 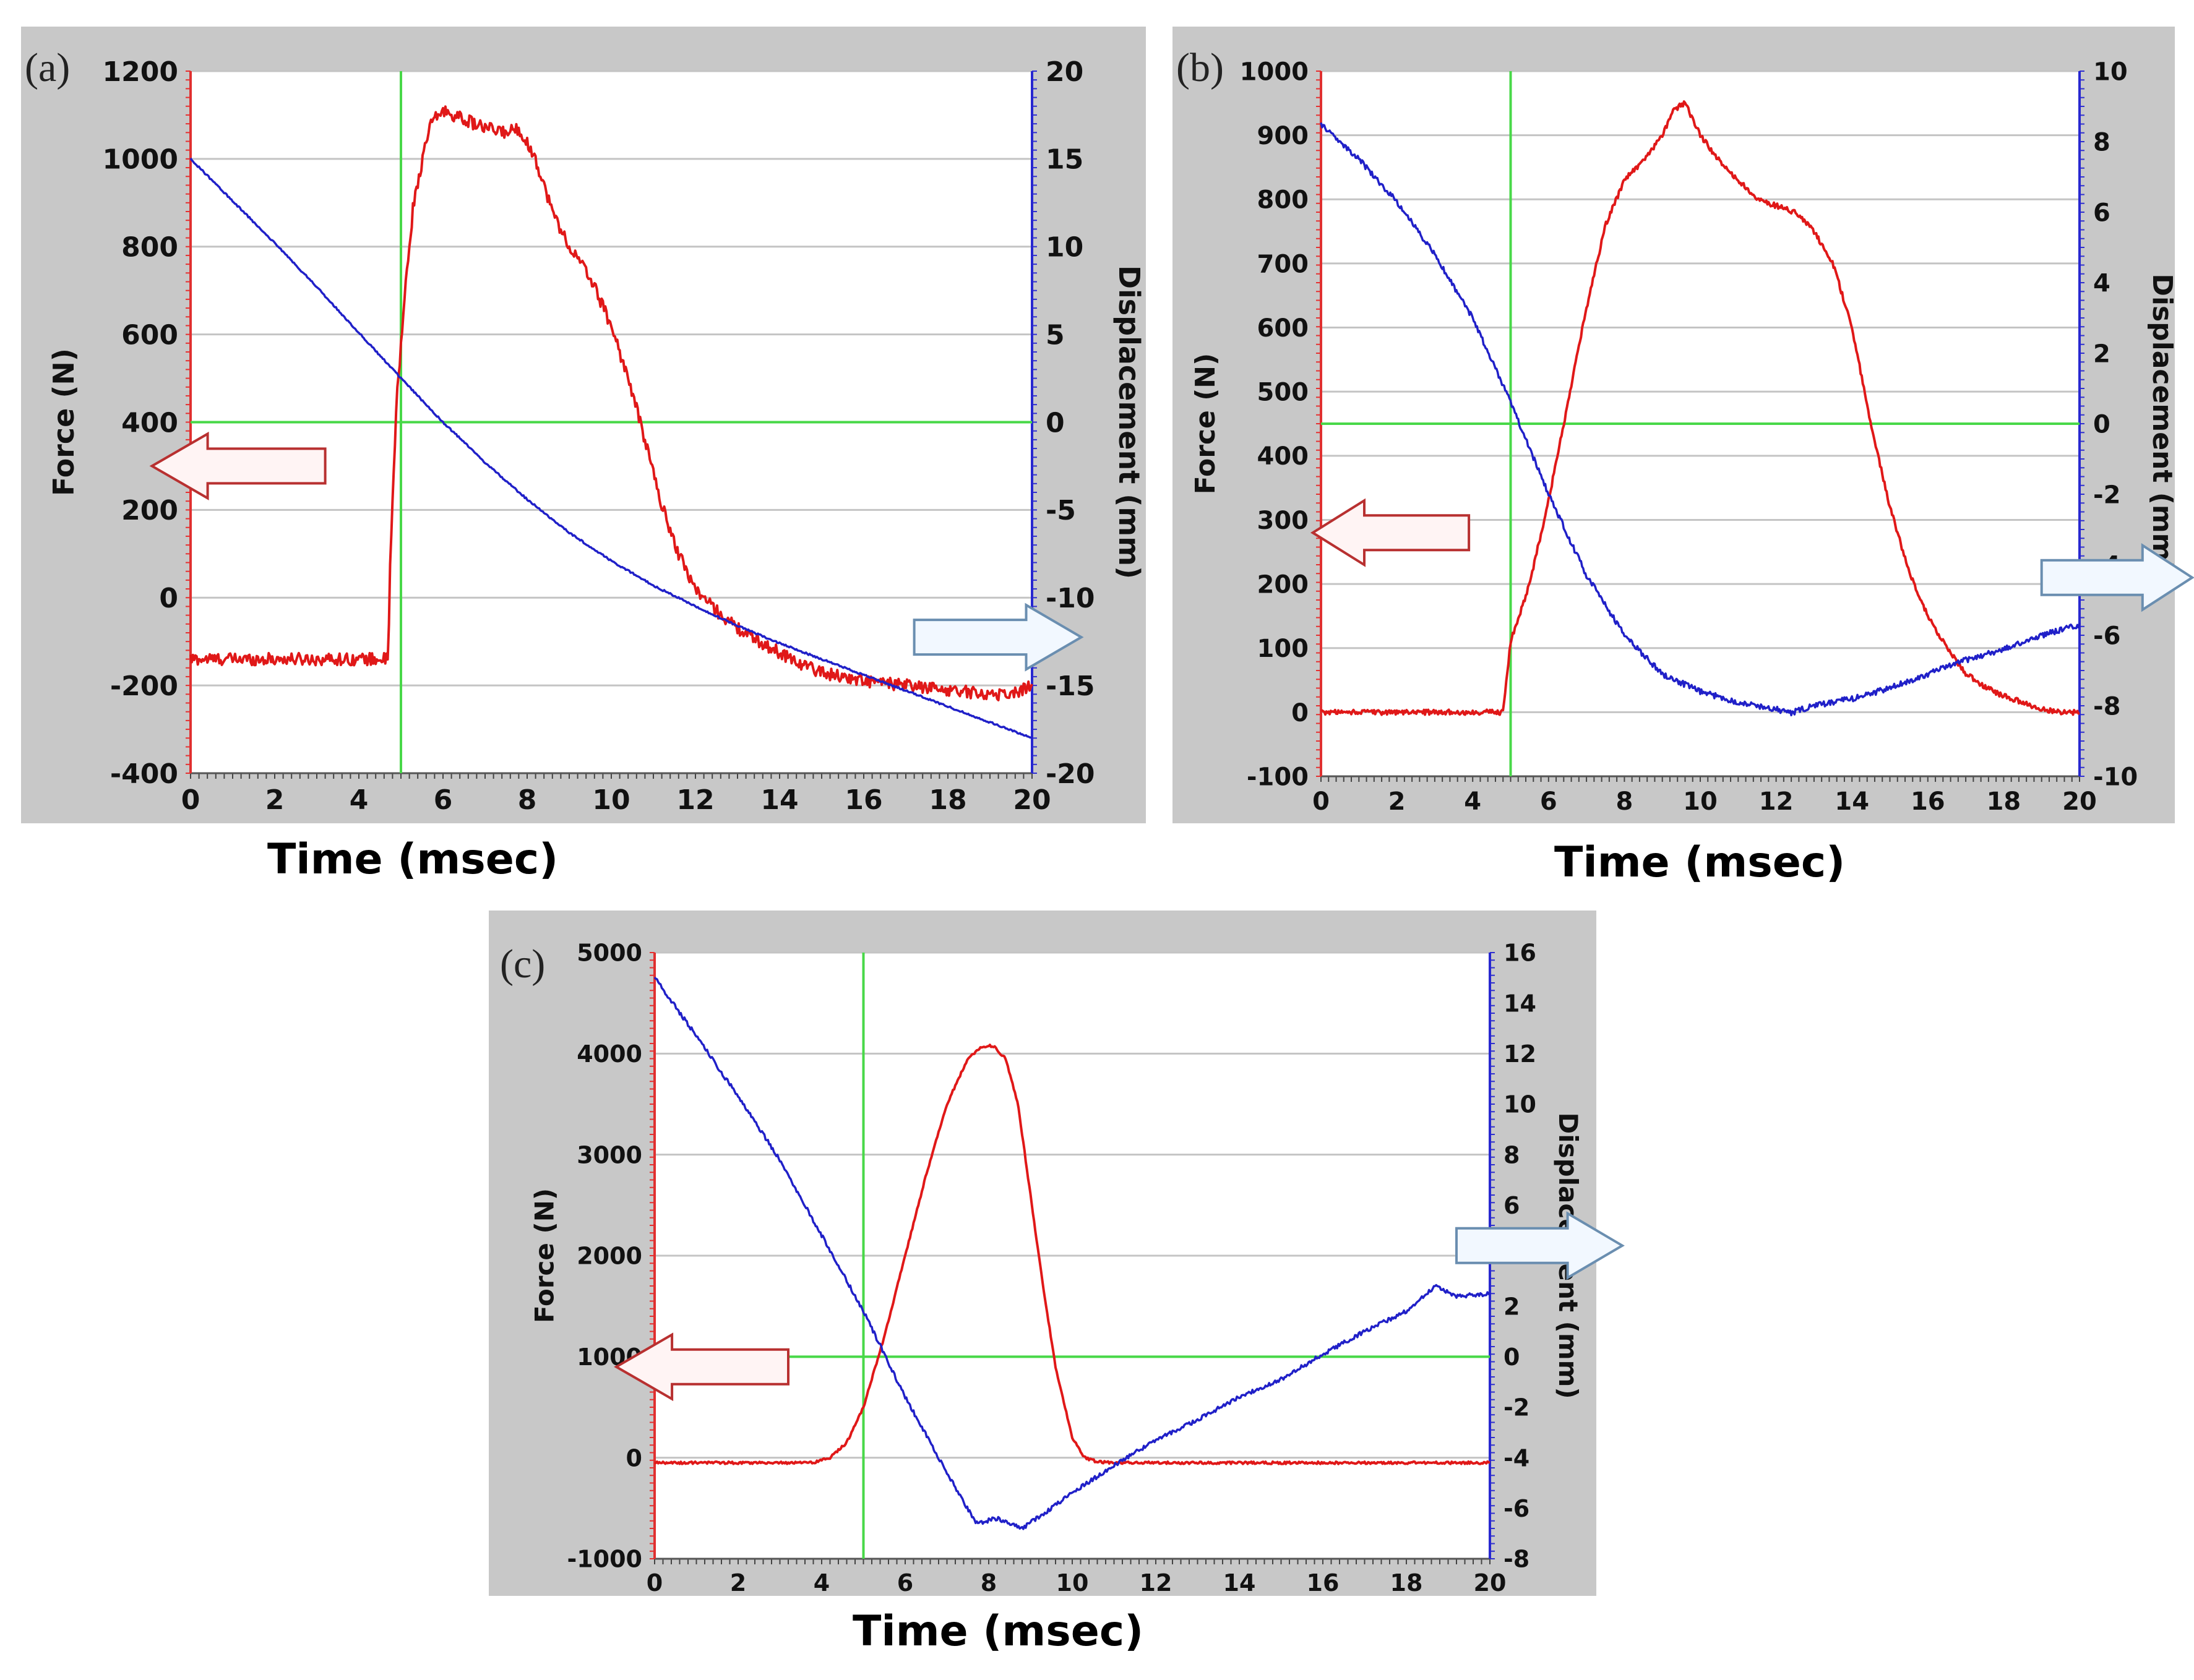 I want to click on left-tick-label: 0, so click(x=168, y=598).